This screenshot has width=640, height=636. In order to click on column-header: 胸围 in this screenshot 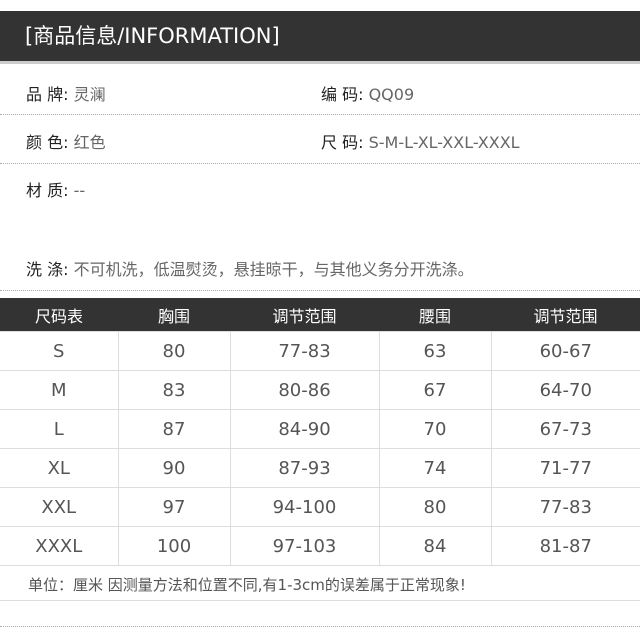, I will do `click(174, 315)`.